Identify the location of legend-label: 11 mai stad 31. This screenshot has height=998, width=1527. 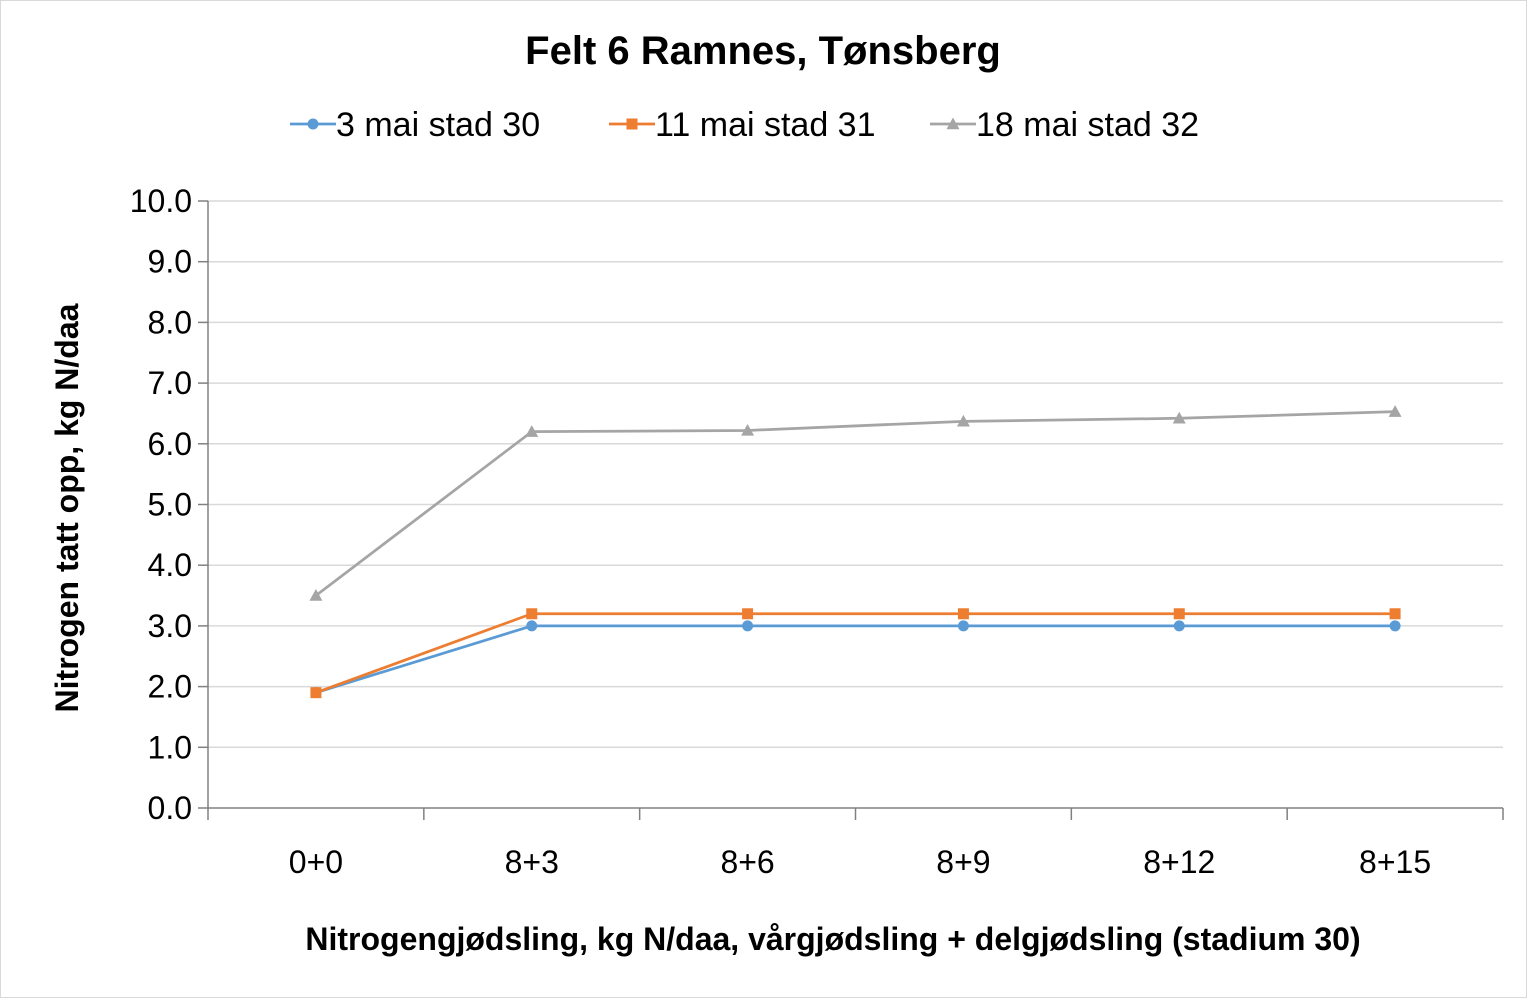
(765, 125).